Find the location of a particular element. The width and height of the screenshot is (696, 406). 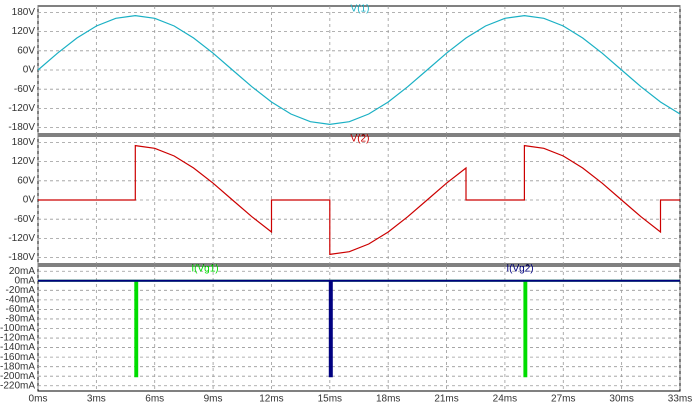

trace-label: I(Vg2) is located at coordinates (519, 269).